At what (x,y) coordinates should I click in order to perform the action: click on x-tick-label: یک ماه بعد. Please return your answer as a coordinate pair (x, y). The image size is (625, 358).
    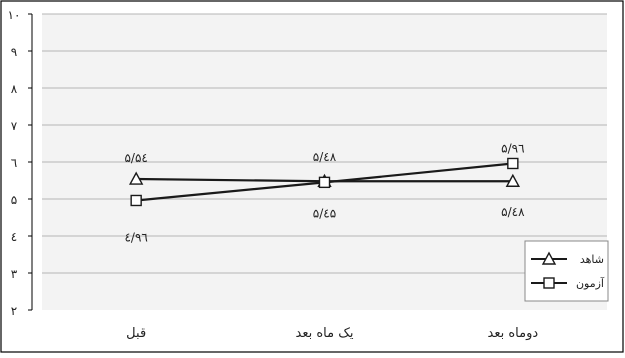
    Looking at the image, I should click on (325, 333).